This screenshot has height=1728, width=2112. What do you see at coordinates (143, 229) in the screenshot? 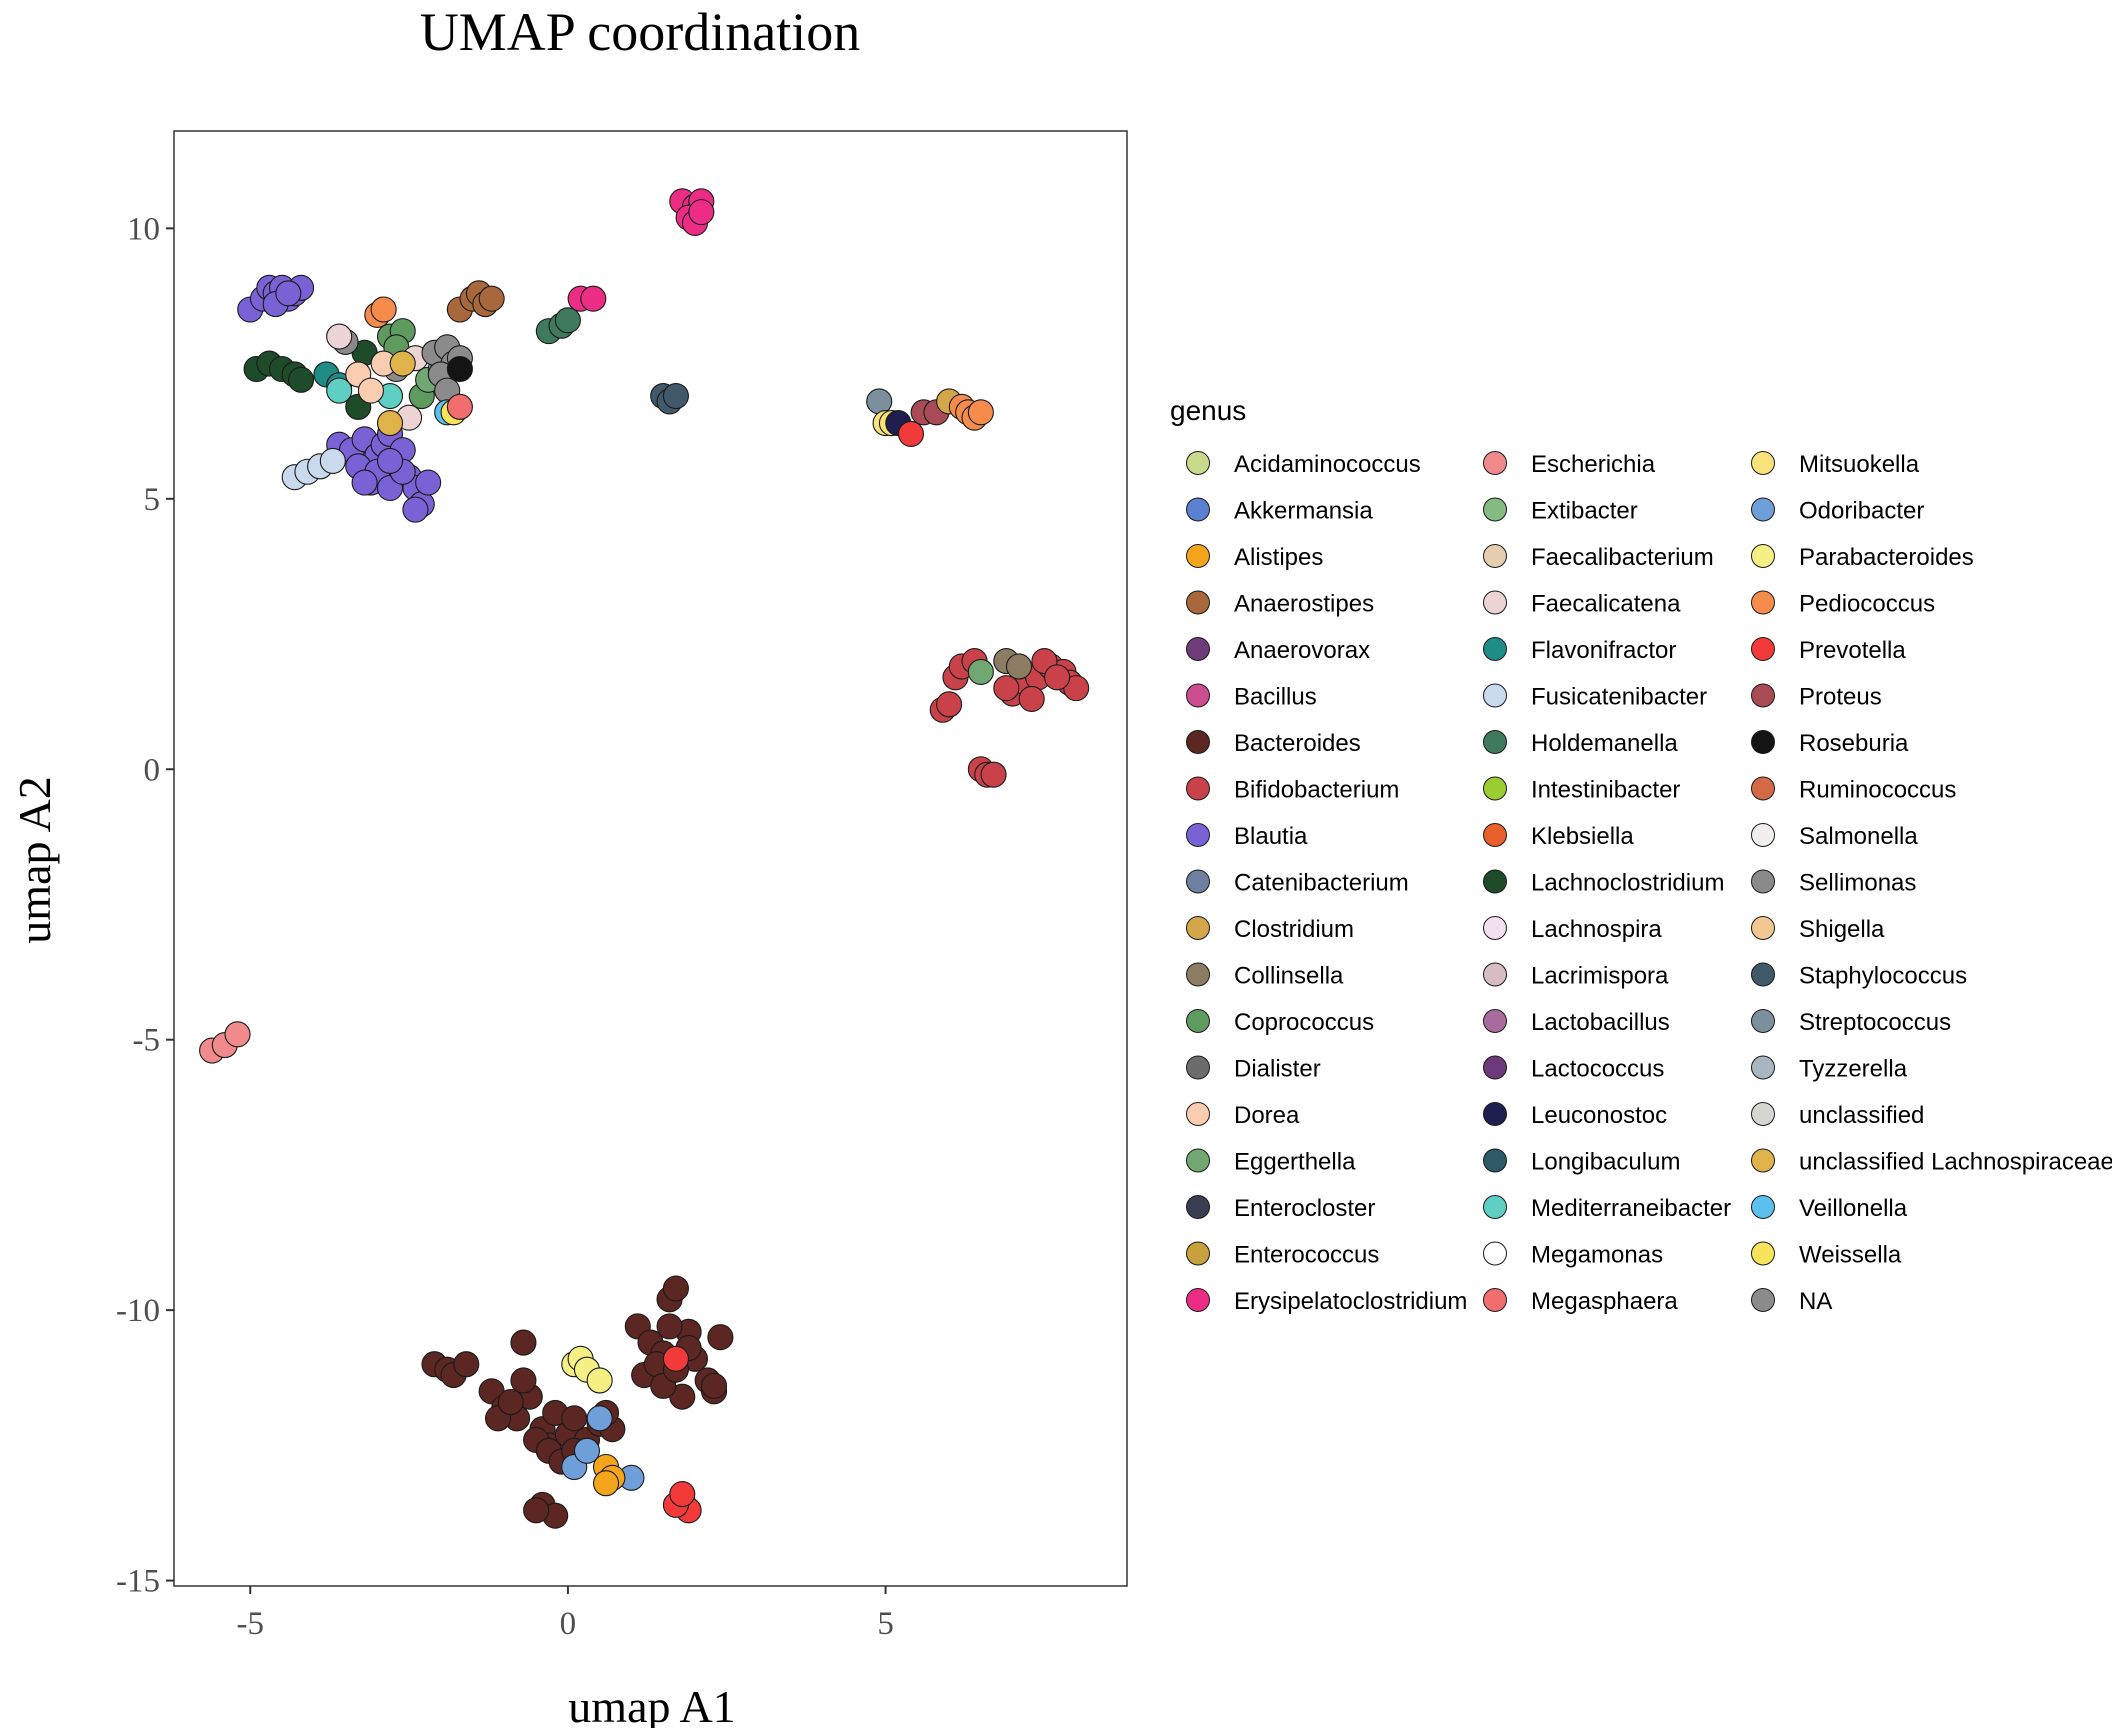
I see `y-tick-label: 10` at bounding box center [143, 229].